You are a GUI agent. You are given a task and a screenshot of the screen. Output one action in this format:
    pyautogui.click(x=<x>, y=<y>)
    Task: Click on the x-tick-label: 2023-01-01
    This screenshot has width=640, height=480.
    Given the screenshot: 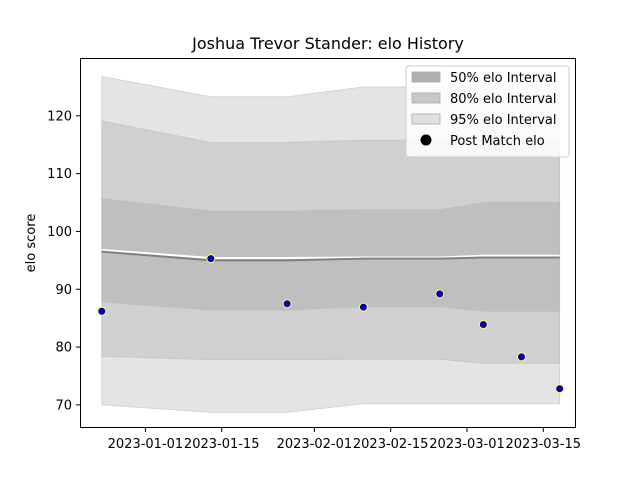 What is the action you would take?
    pyautogui.click(x=146, y=444)
    